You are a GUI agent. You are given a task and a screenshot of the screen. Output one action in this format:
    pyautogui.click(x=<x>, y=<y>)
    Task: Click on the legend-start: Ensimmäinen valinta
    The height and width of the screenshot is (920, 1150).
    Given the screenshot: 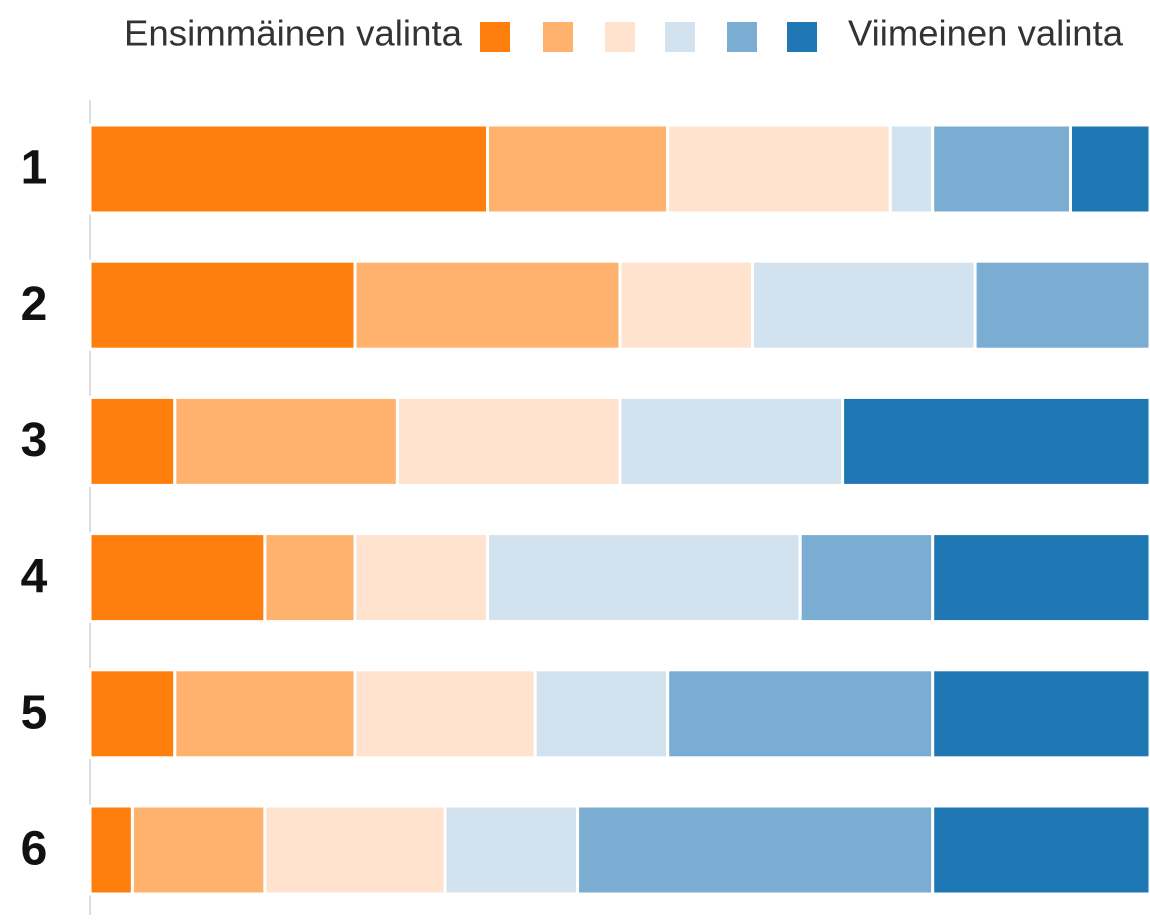 What is the action you would take?
    pyautogui.click(x=293, y=33)
    